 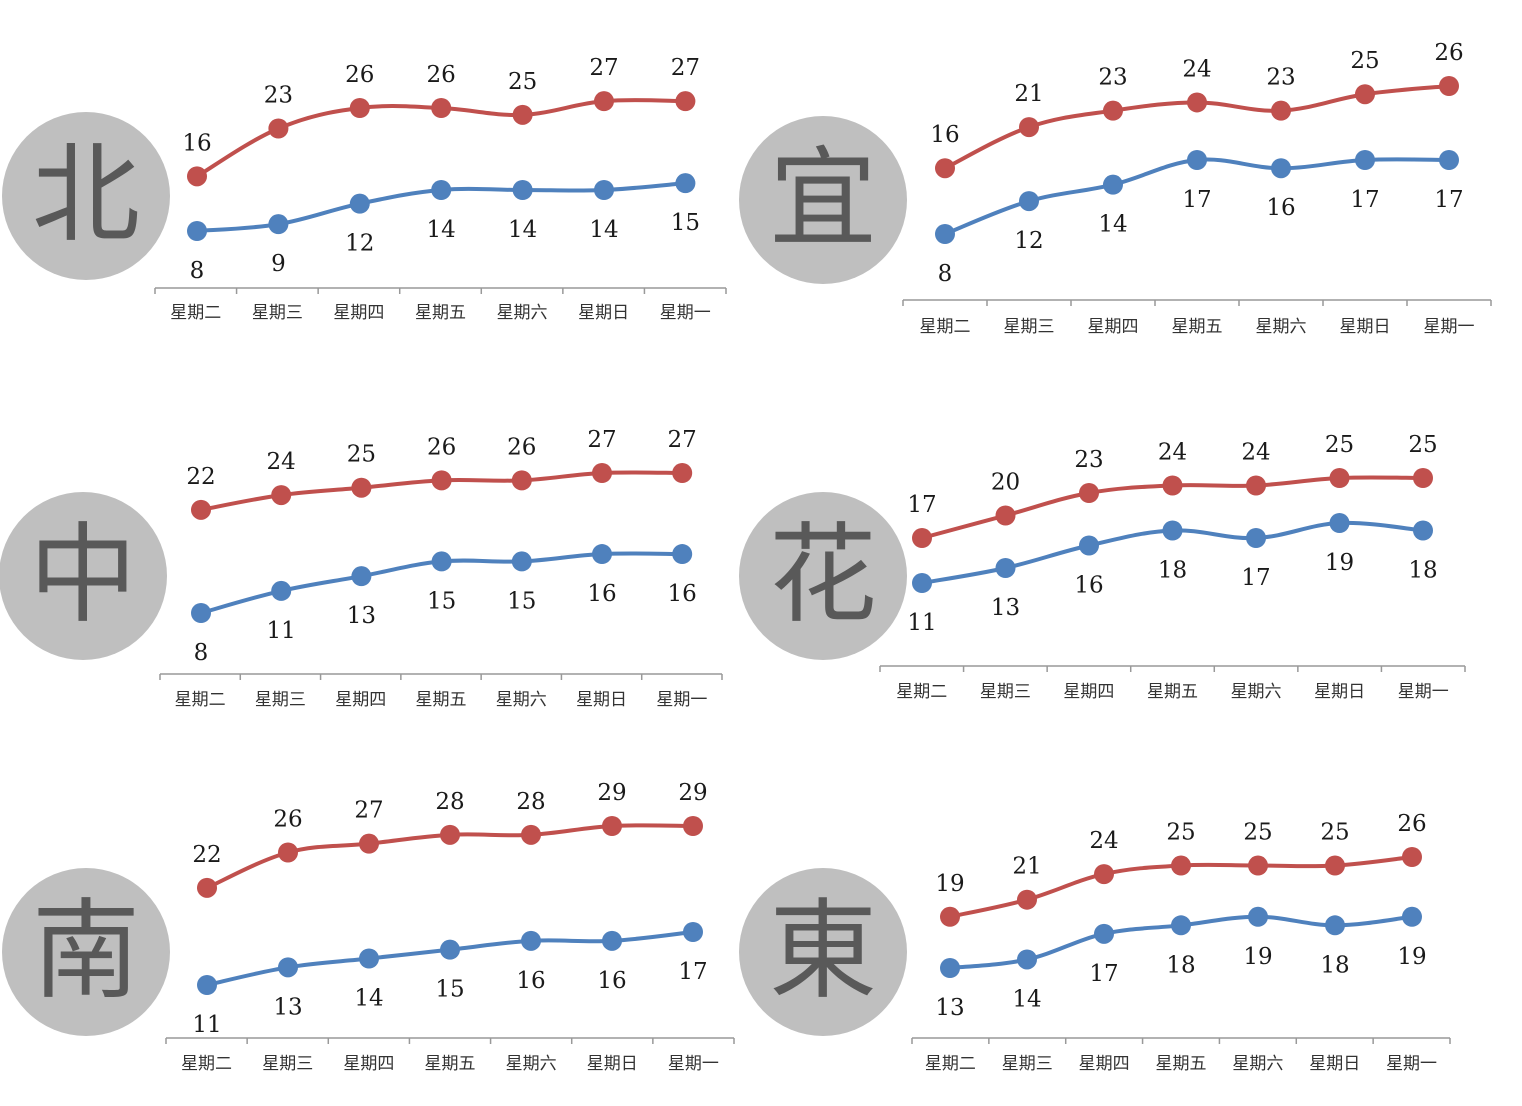 I want to click on region-badge-north: 北, so click(x=86, y=196).